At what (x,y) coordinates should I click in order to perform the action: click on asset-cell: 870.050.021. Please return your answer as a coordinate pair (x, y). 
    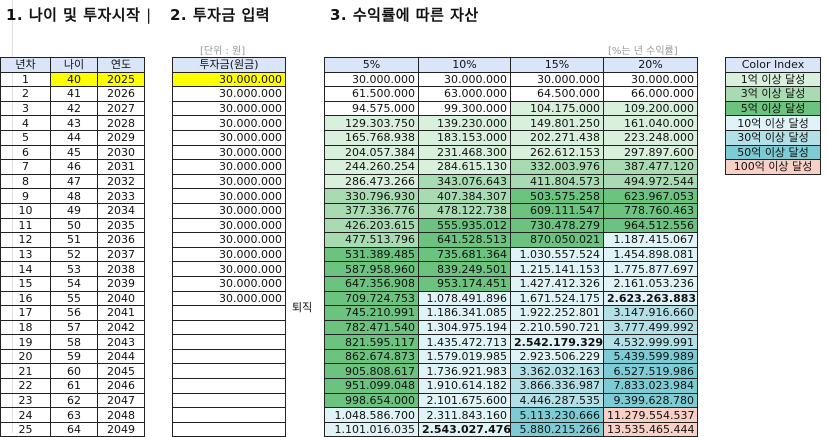
    Looking at the image, I should click on (557, 240).